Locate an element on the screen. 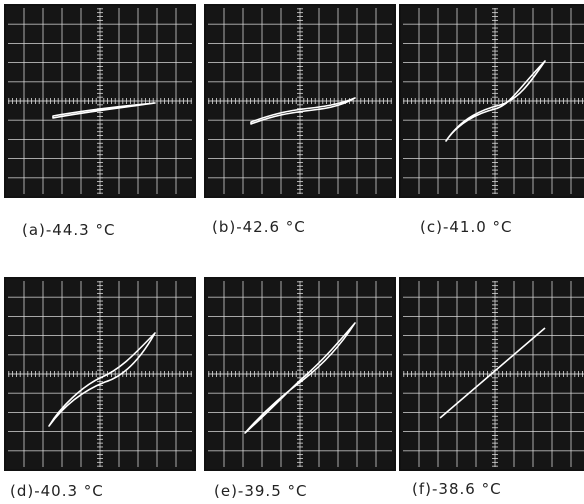  panel-label: (c)-41.0 °C is located at coordinates (466, 227).